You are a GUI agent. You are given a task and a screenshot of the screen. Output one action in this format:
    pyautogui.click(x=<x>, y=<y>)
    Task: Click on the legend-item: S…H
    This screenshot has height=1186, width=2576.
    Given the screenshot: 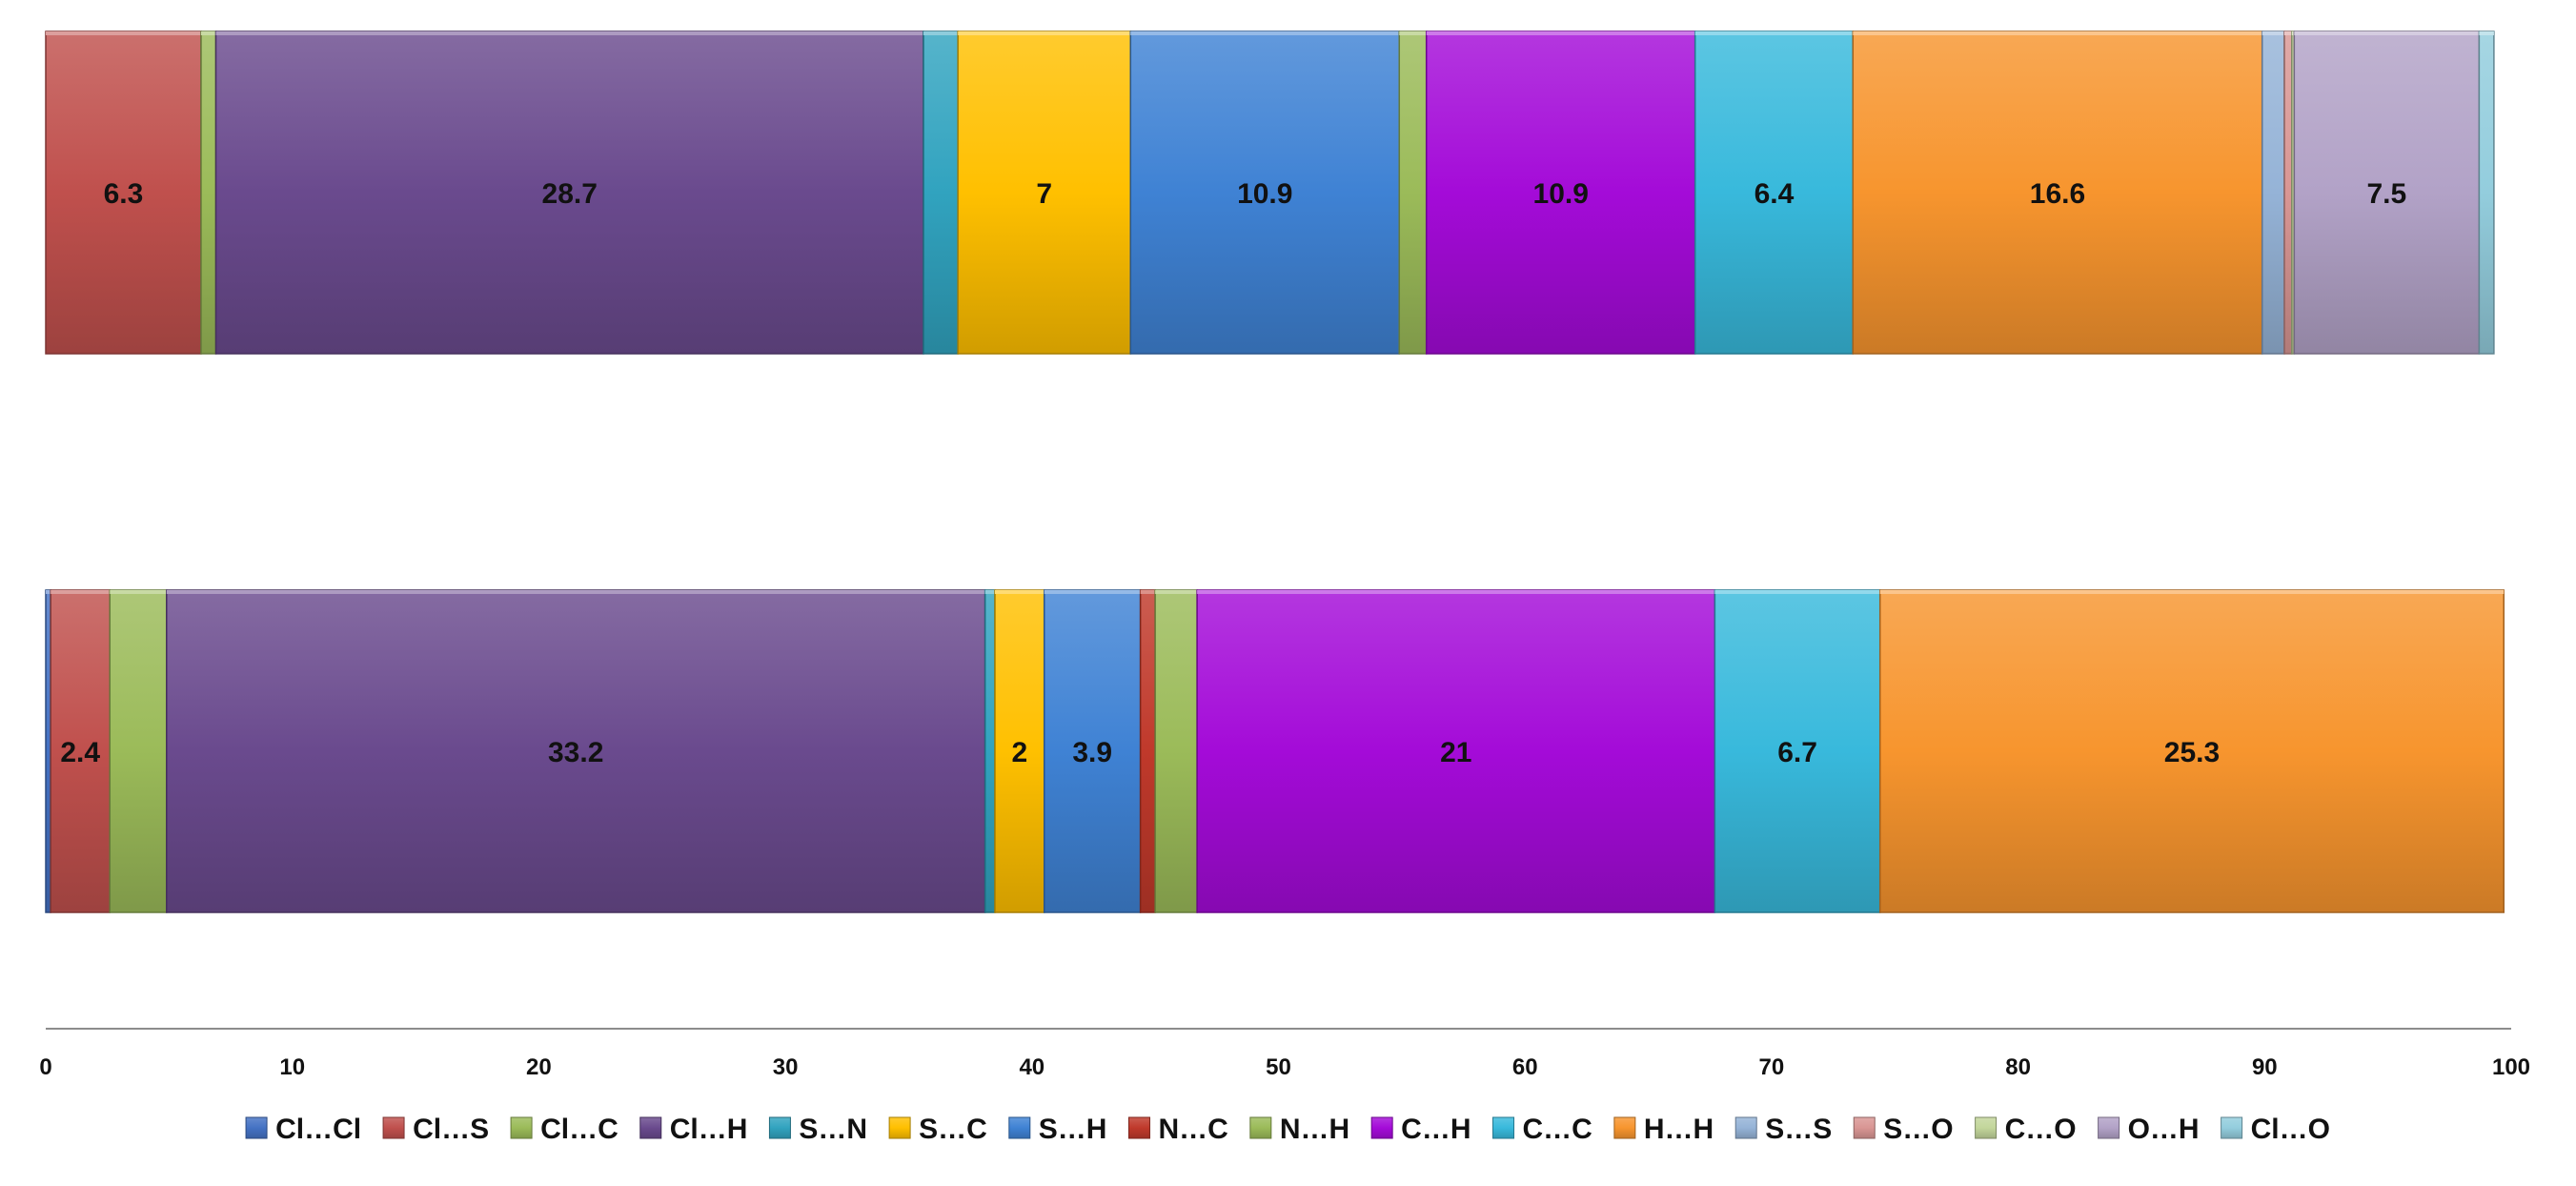 What is the action you would take?
    pyautogui.click(x=1058, y=1129)
    